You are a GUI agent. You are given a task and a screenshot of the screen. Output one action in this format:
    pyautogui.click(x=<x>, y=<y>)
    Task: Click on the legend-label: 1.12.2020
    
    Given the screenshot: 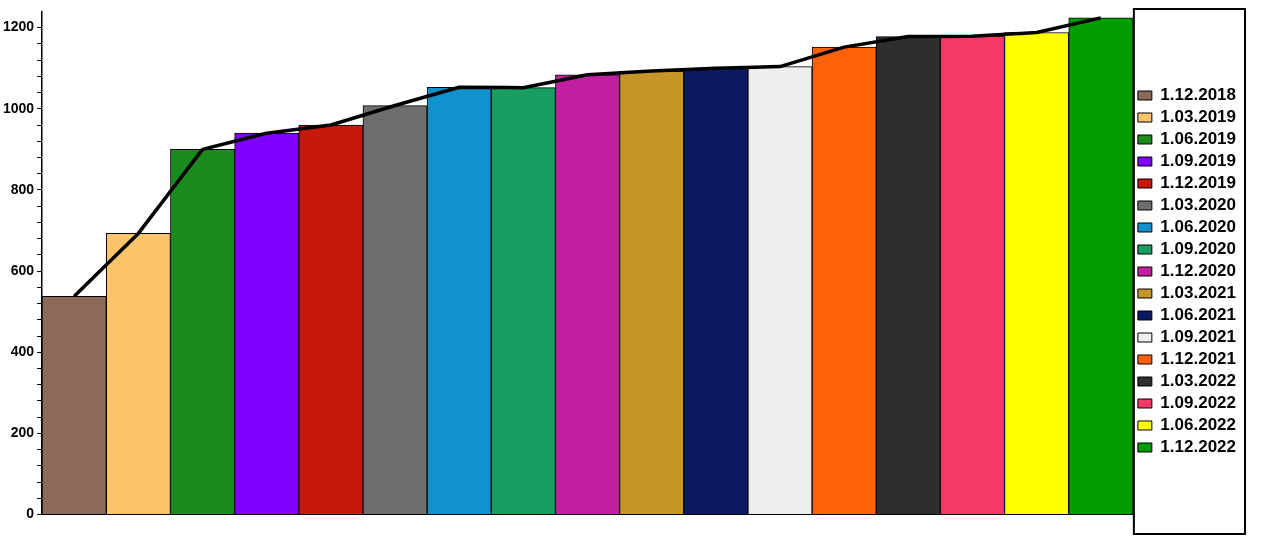 What is the action you would take?
    pyautogui.click(x=1198, y=271)
    